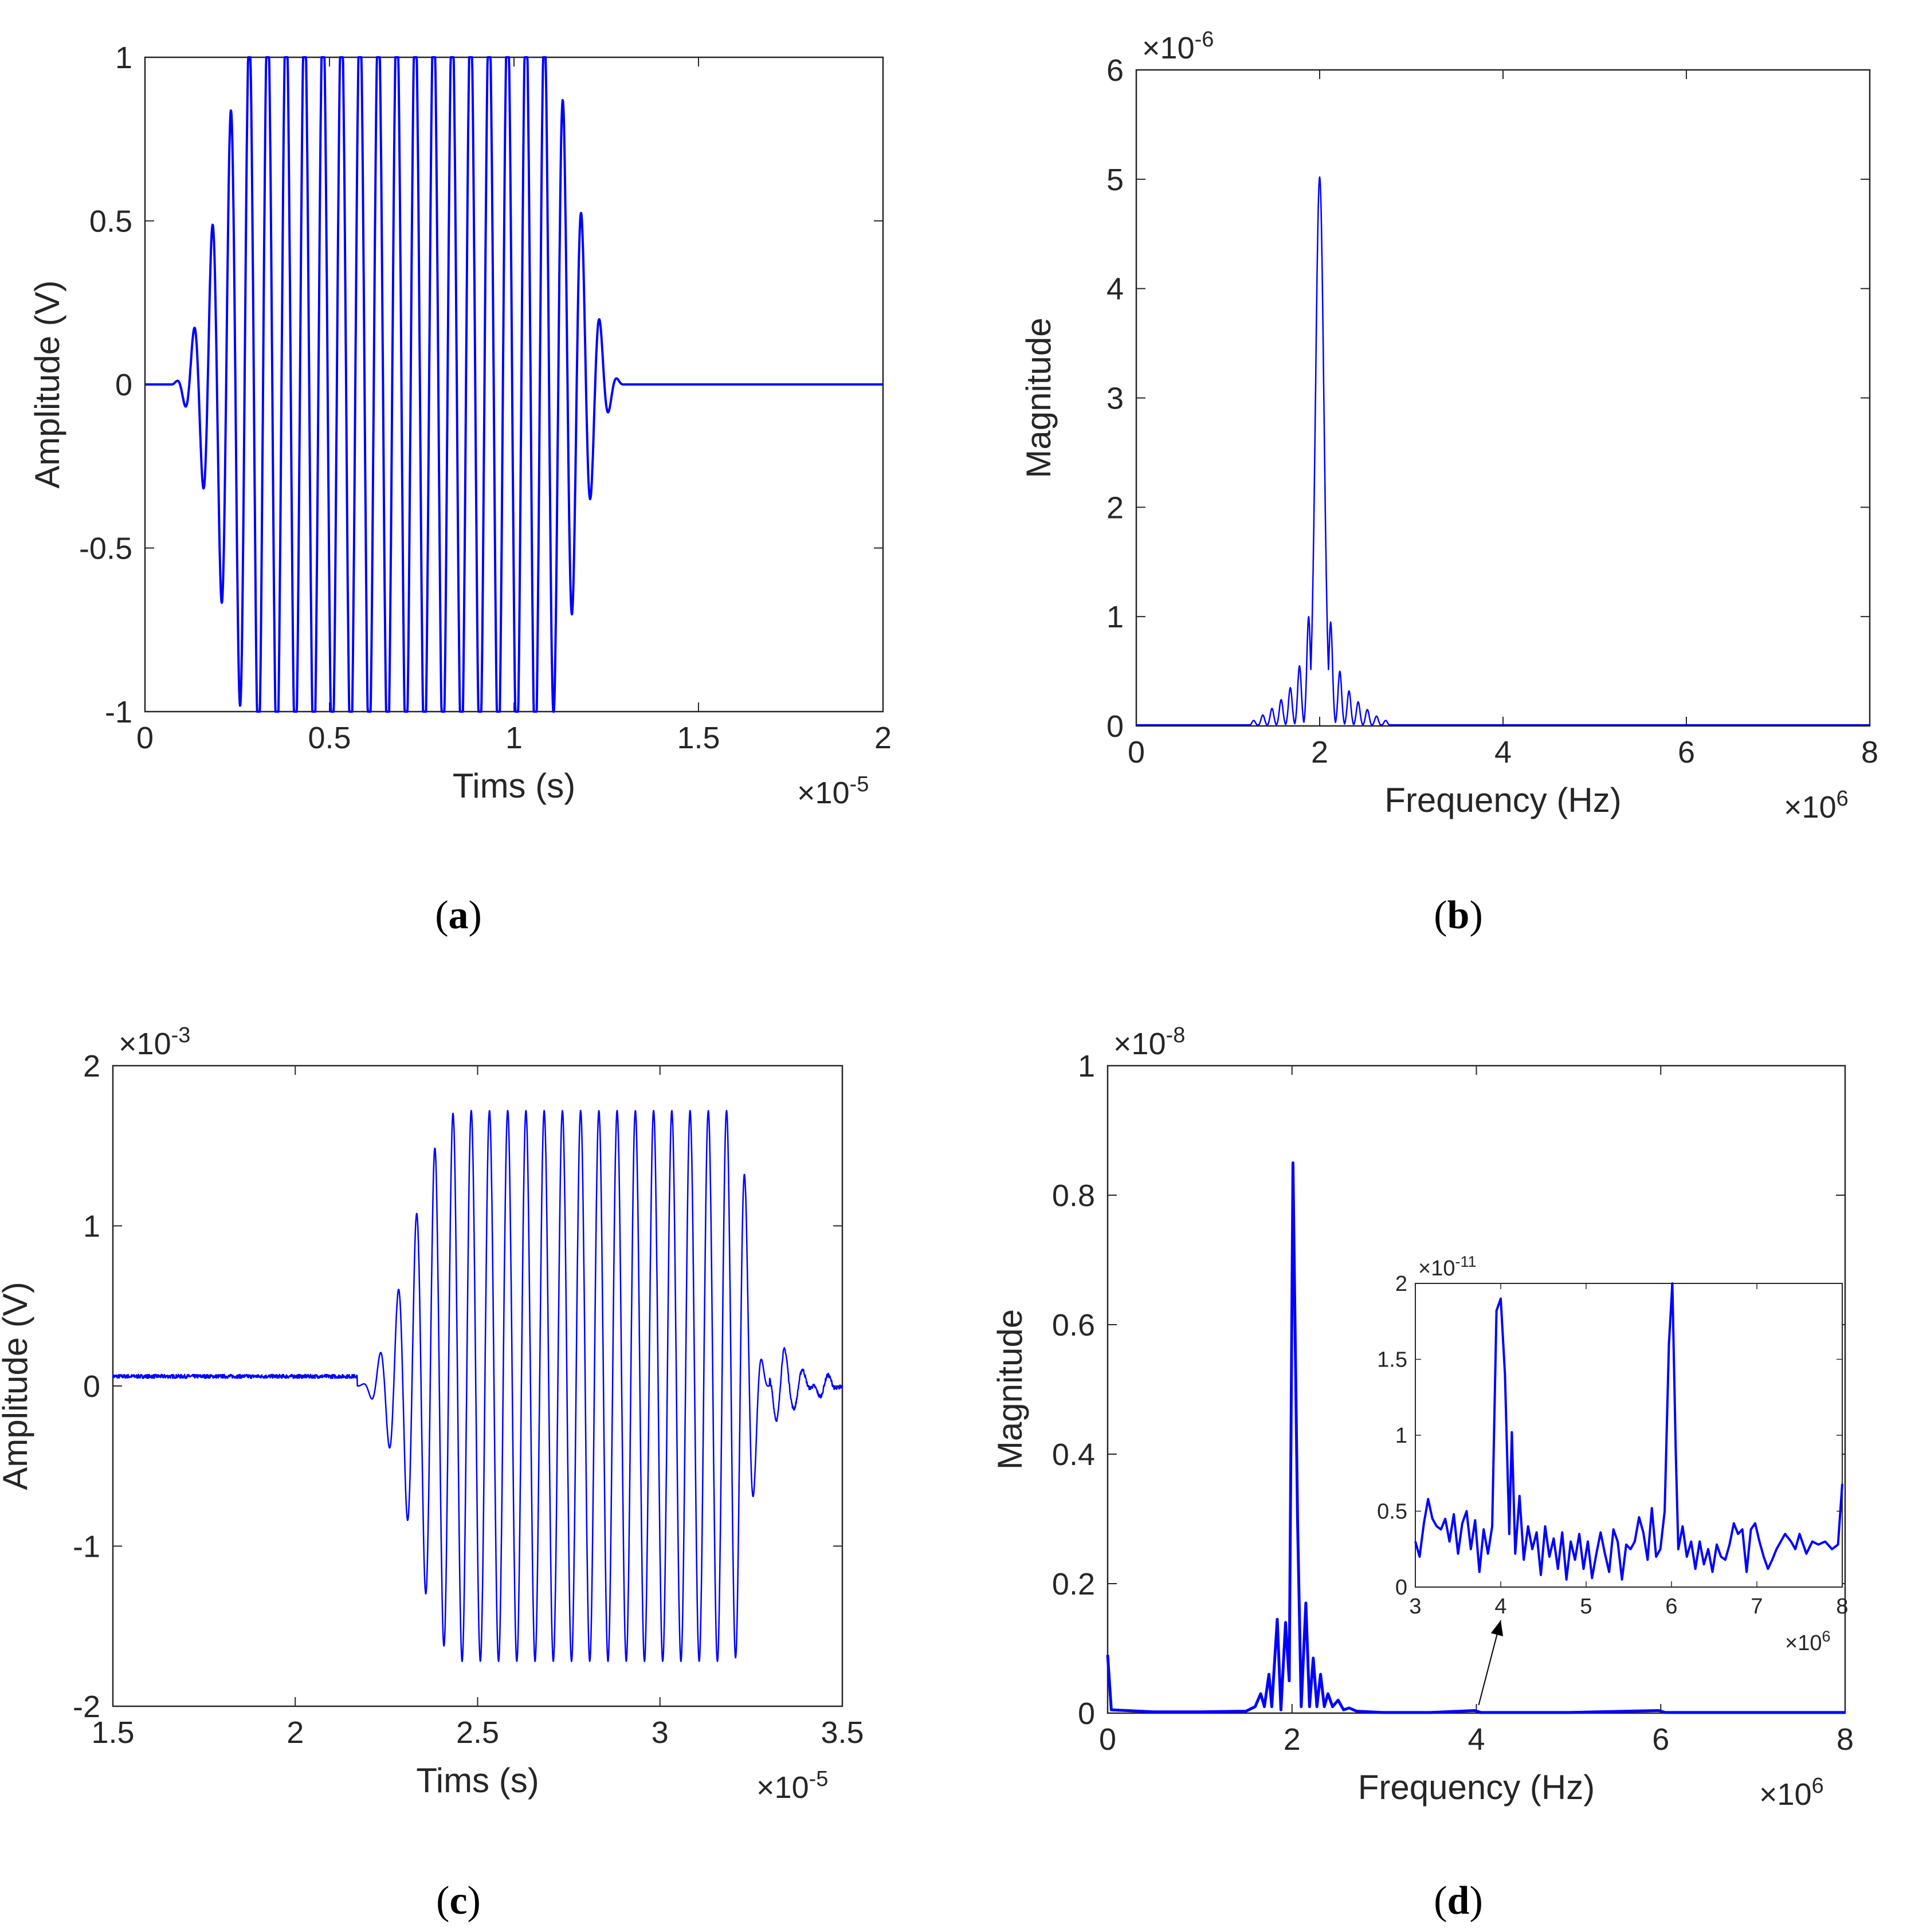 The image size is (1907, 1932). What do you see at coordinates (1392, 1512) in the screenshot?
I see `inset-y-tick-label: 0.5` at bounding box center [1392, 1512].